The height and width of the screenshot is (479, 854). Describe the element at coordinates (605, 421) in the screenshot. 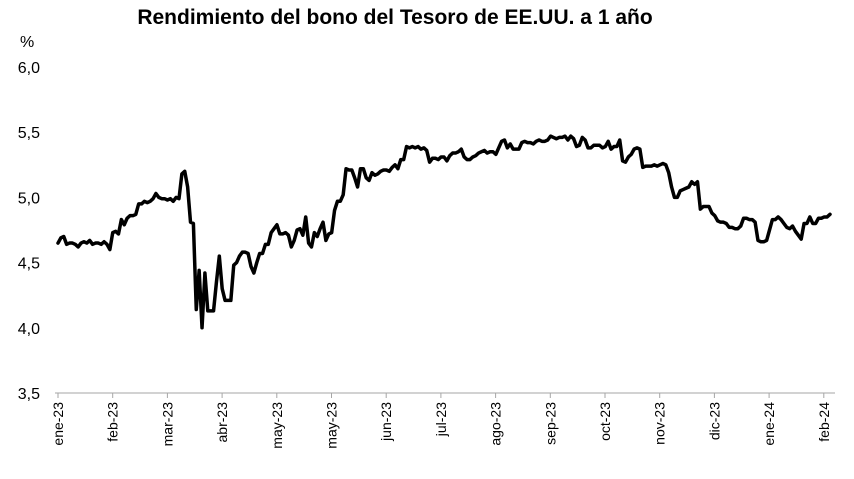

I see `x-tick-label: oct-23` at that location.